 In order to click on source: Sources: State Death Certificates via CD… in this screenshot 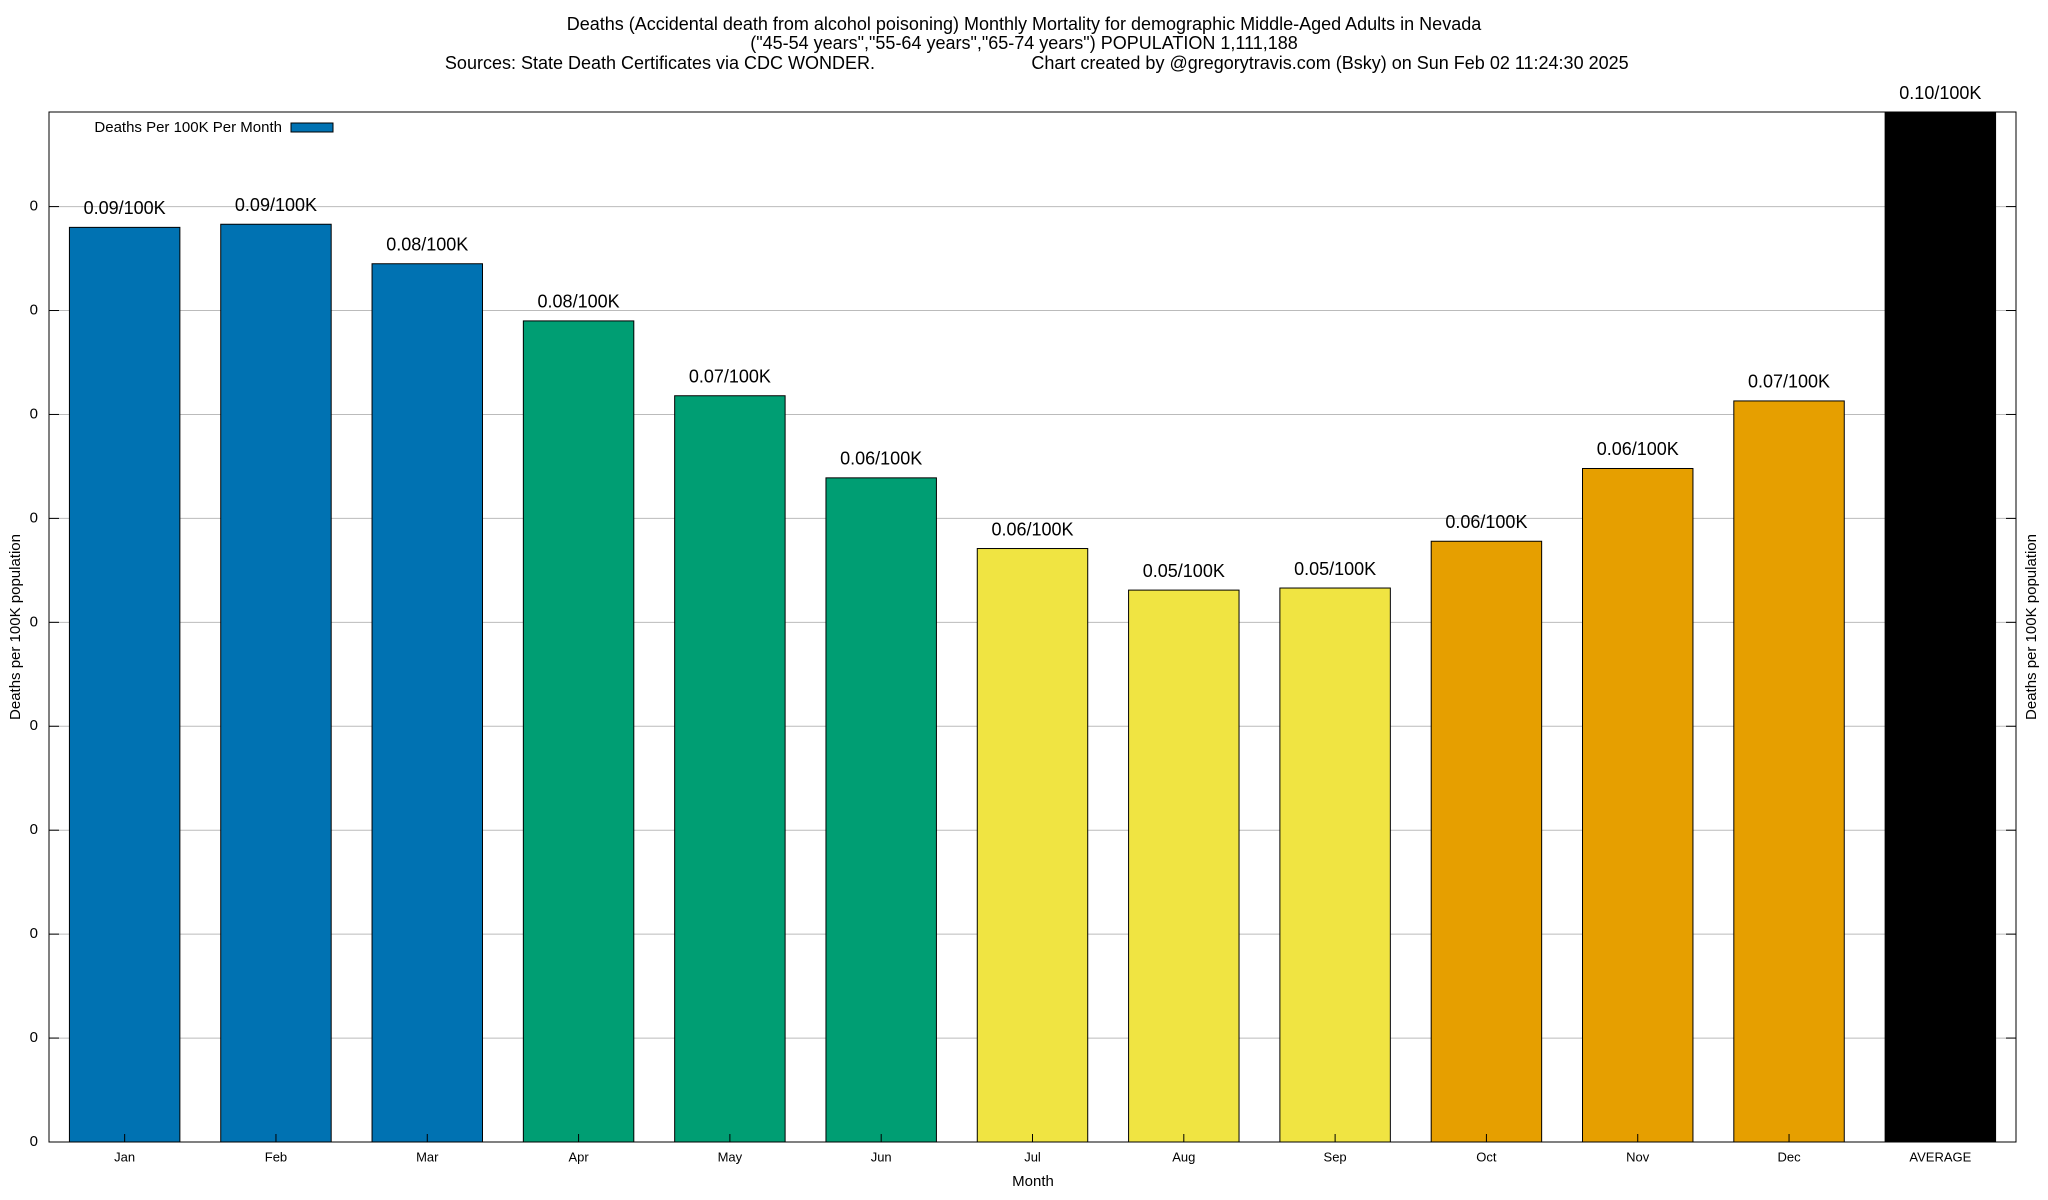, I will do `click(660, 63)`.